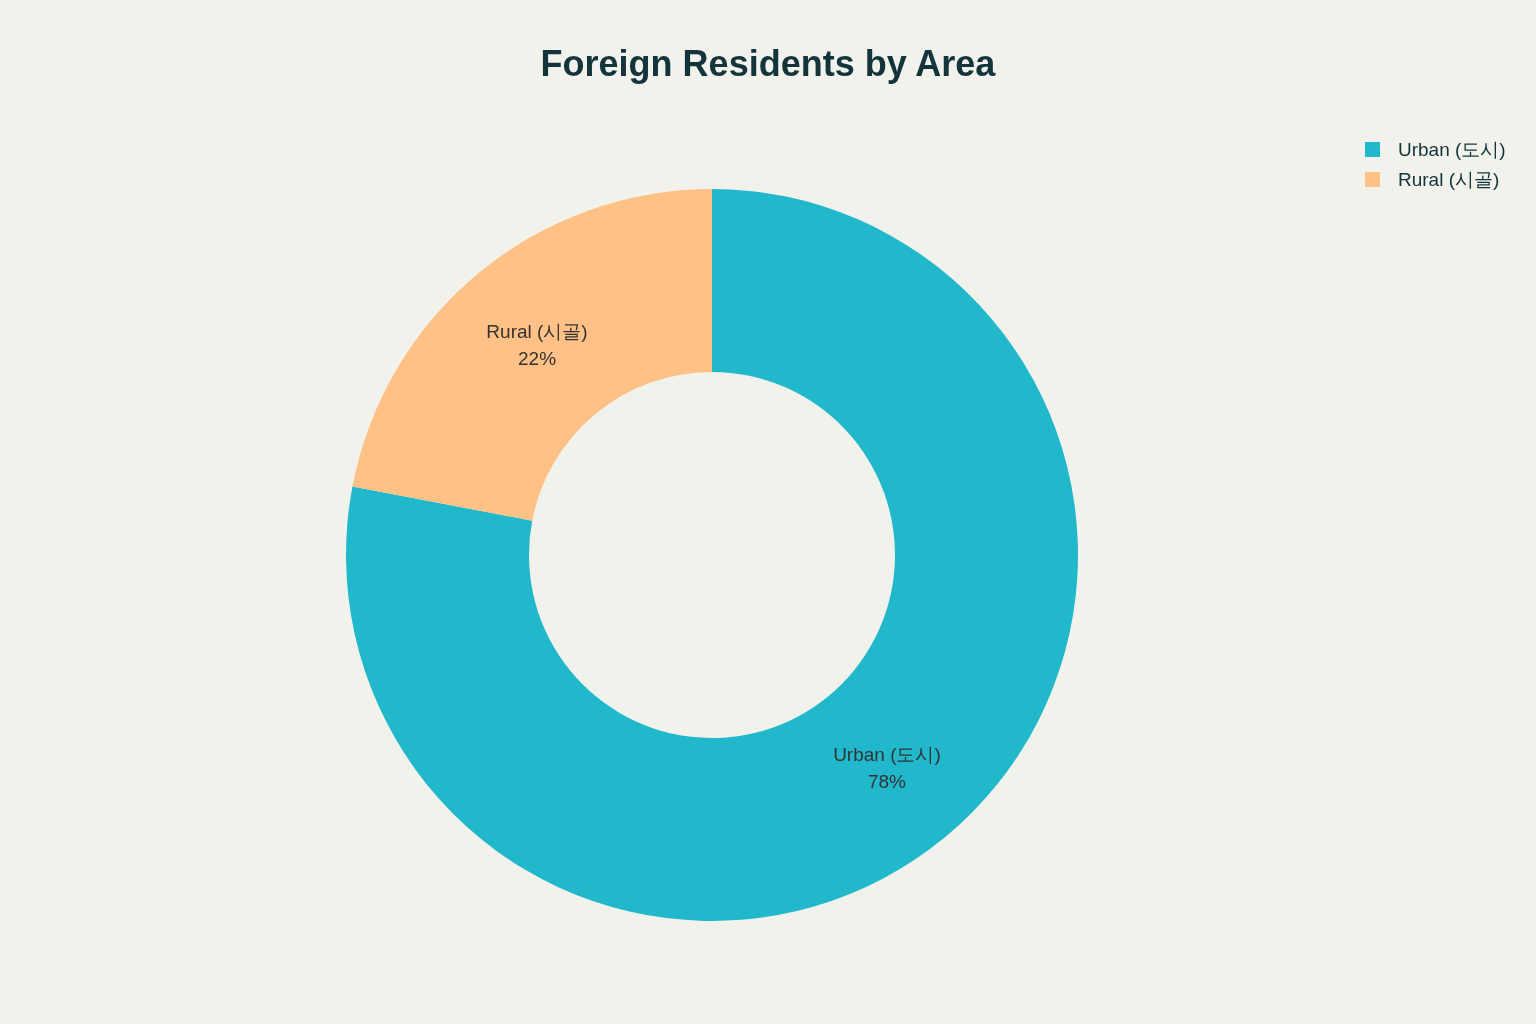 The height and width of the screenshot is (1024, 1536). What do you see at coordinates (887, 754) in the screenshot?
I see `slice-label: Urban (도시)` at bounding box center [887, 754].